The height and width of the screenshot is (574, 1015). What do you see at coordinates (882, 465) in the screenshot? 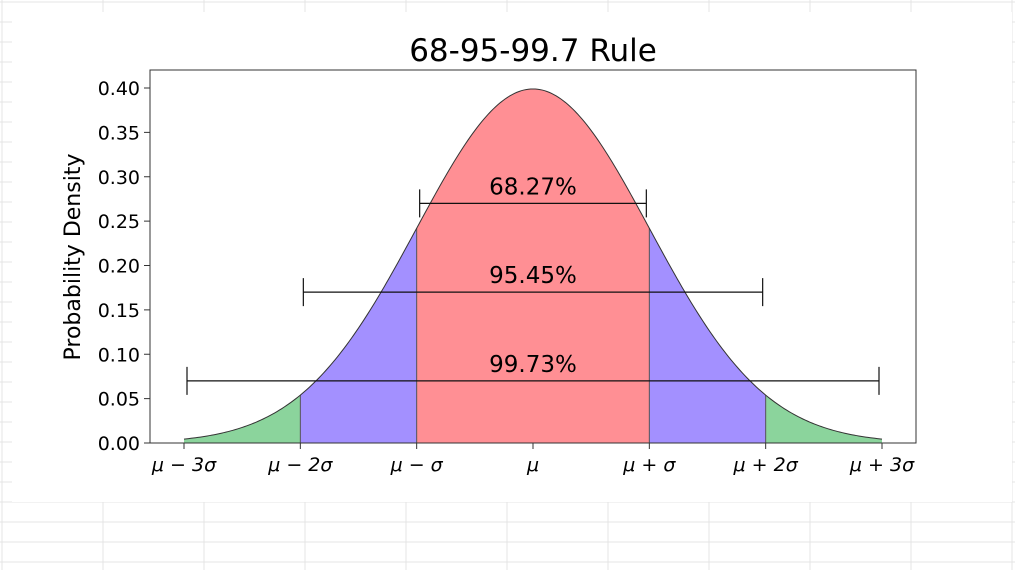
I see `x-tick-label: μ + 3σ` at bounding box center [882, 465].